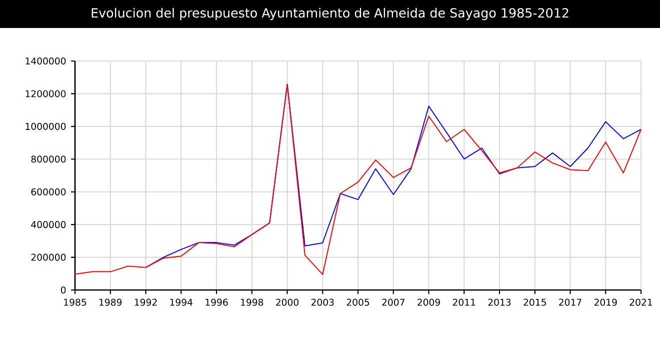 This screenshot has height=350, width=660. What do you see at coordinates (605, 302) in the screenshot?
I see `x-tick-label: 2019` at bounding box center [605, 302].